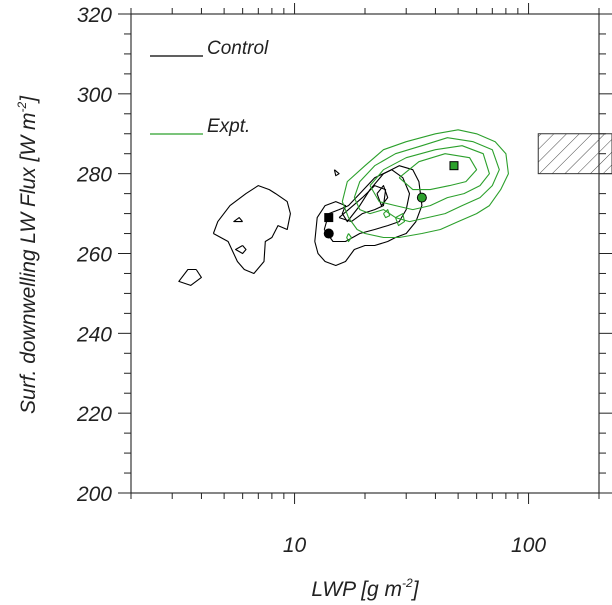 The image size is (612, 605). I want to click on reference-box, so click(574, 154).